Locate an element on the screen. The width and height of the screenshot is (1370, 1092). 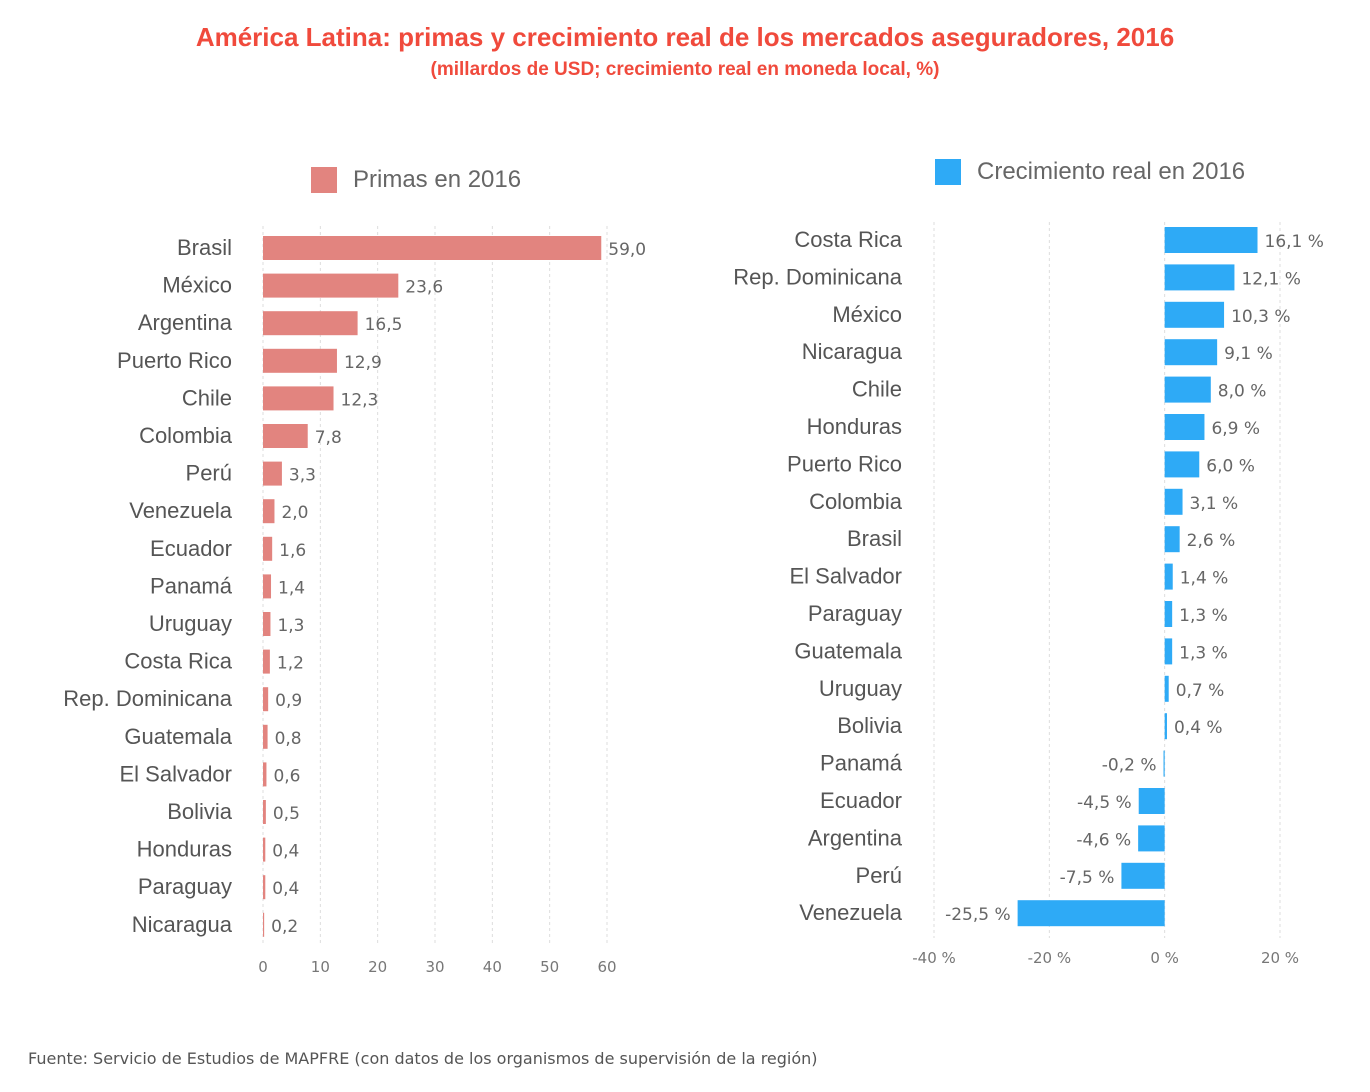
category-label-crecimiento: Paraguay is located at coordinates (855, 613).